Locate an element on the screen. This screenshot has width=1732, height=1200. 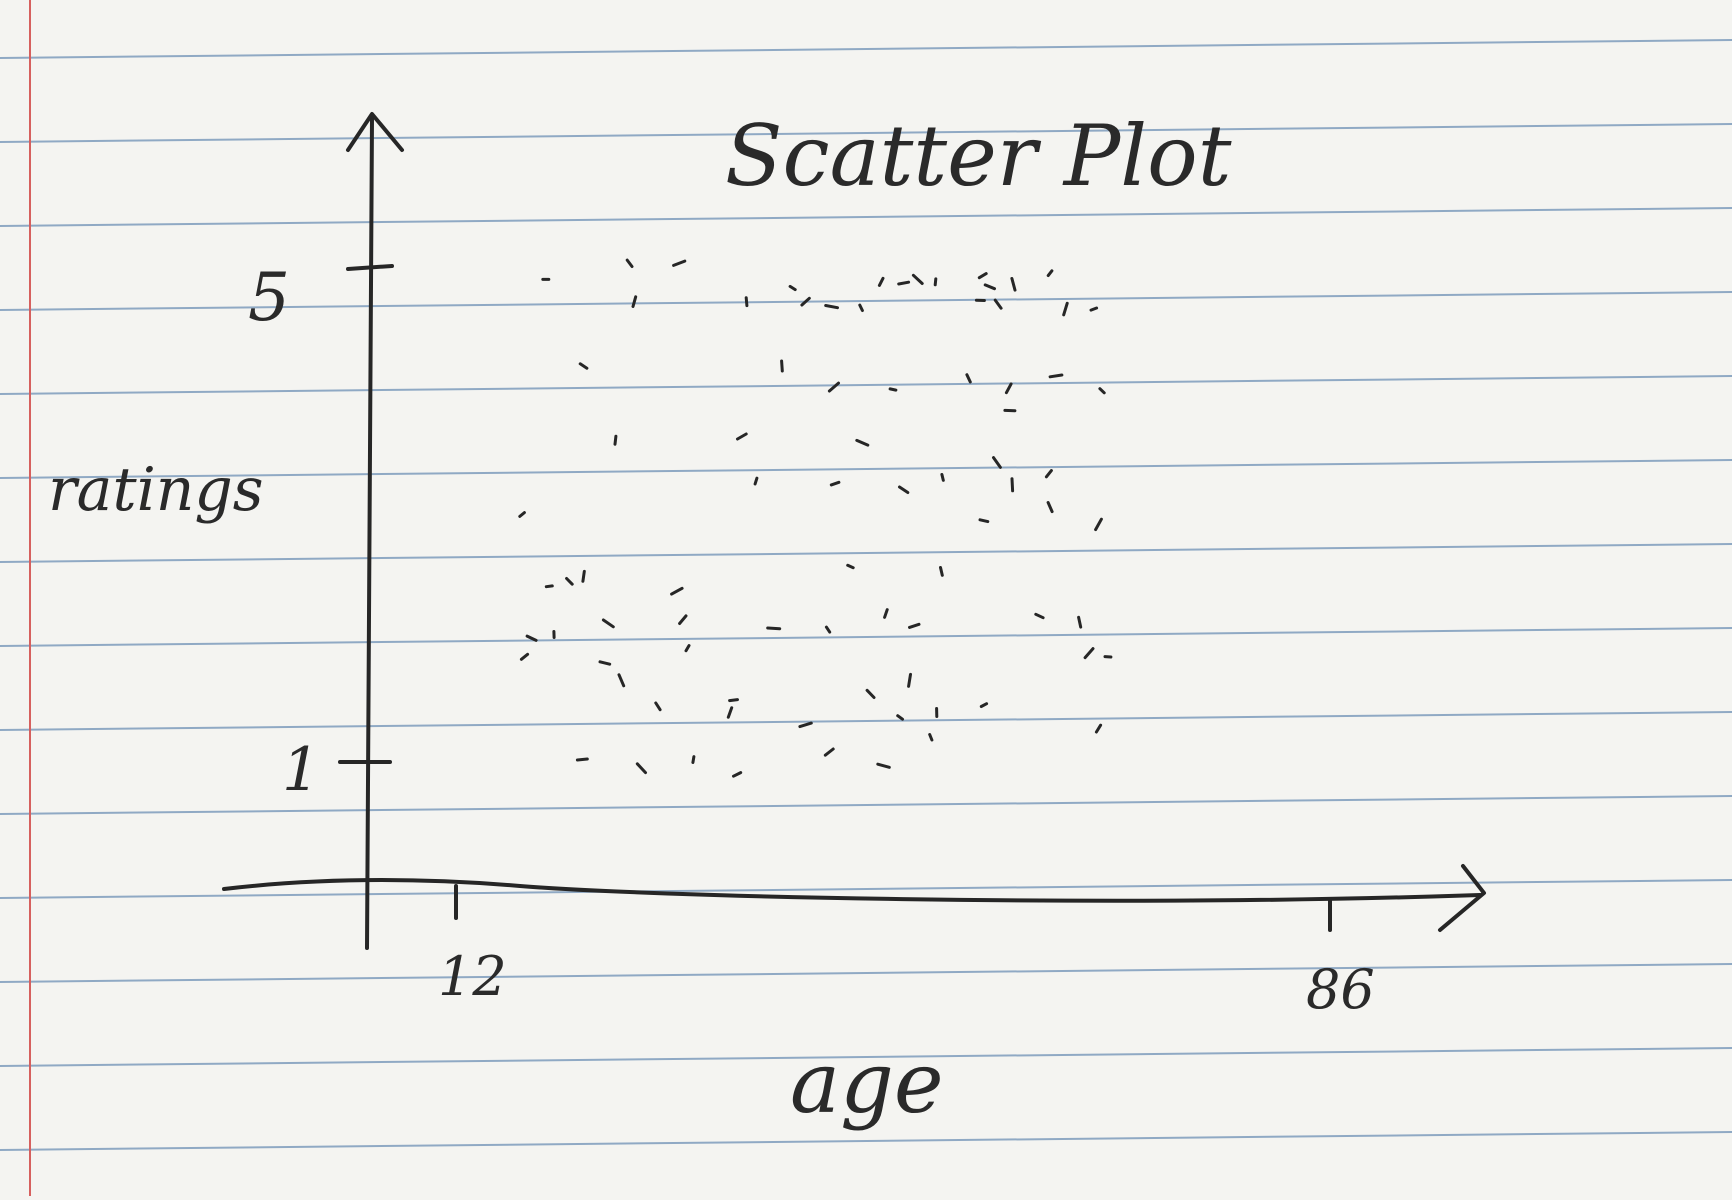
x-tick-label-12: 12 is located at coordinates (472, 976).